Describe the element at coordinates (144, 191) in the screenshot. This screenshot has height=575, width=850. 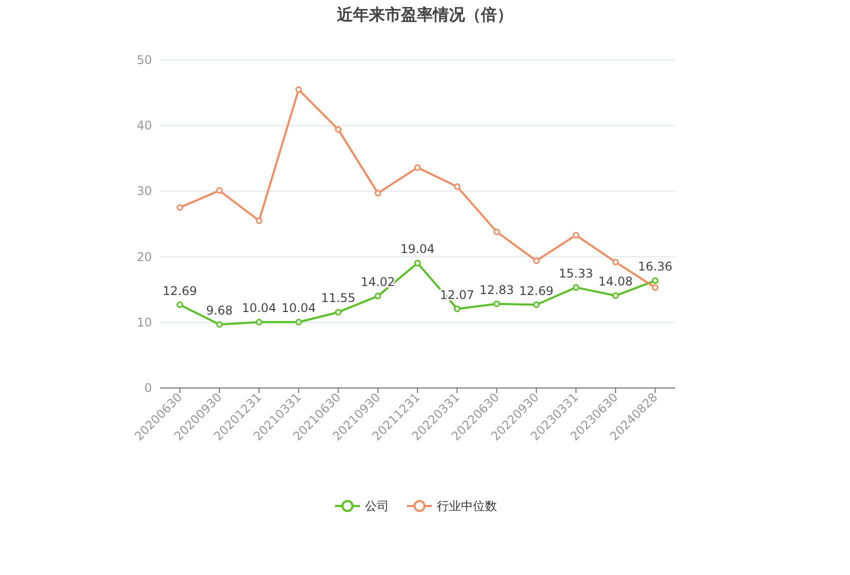
I see `y-tick-label: 30` at that location.